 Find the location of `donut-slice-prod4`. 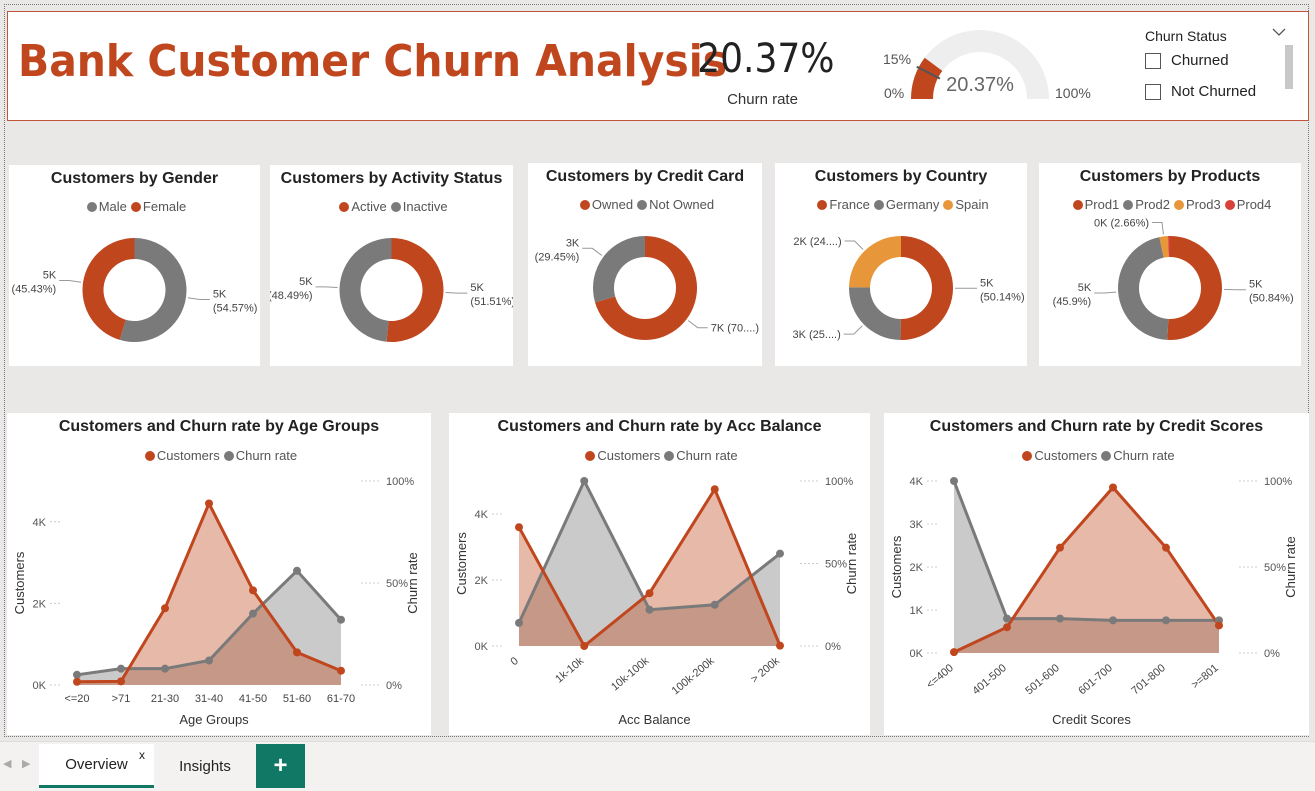

donut-slice-prod4 is located at coordinates (1169, 247).